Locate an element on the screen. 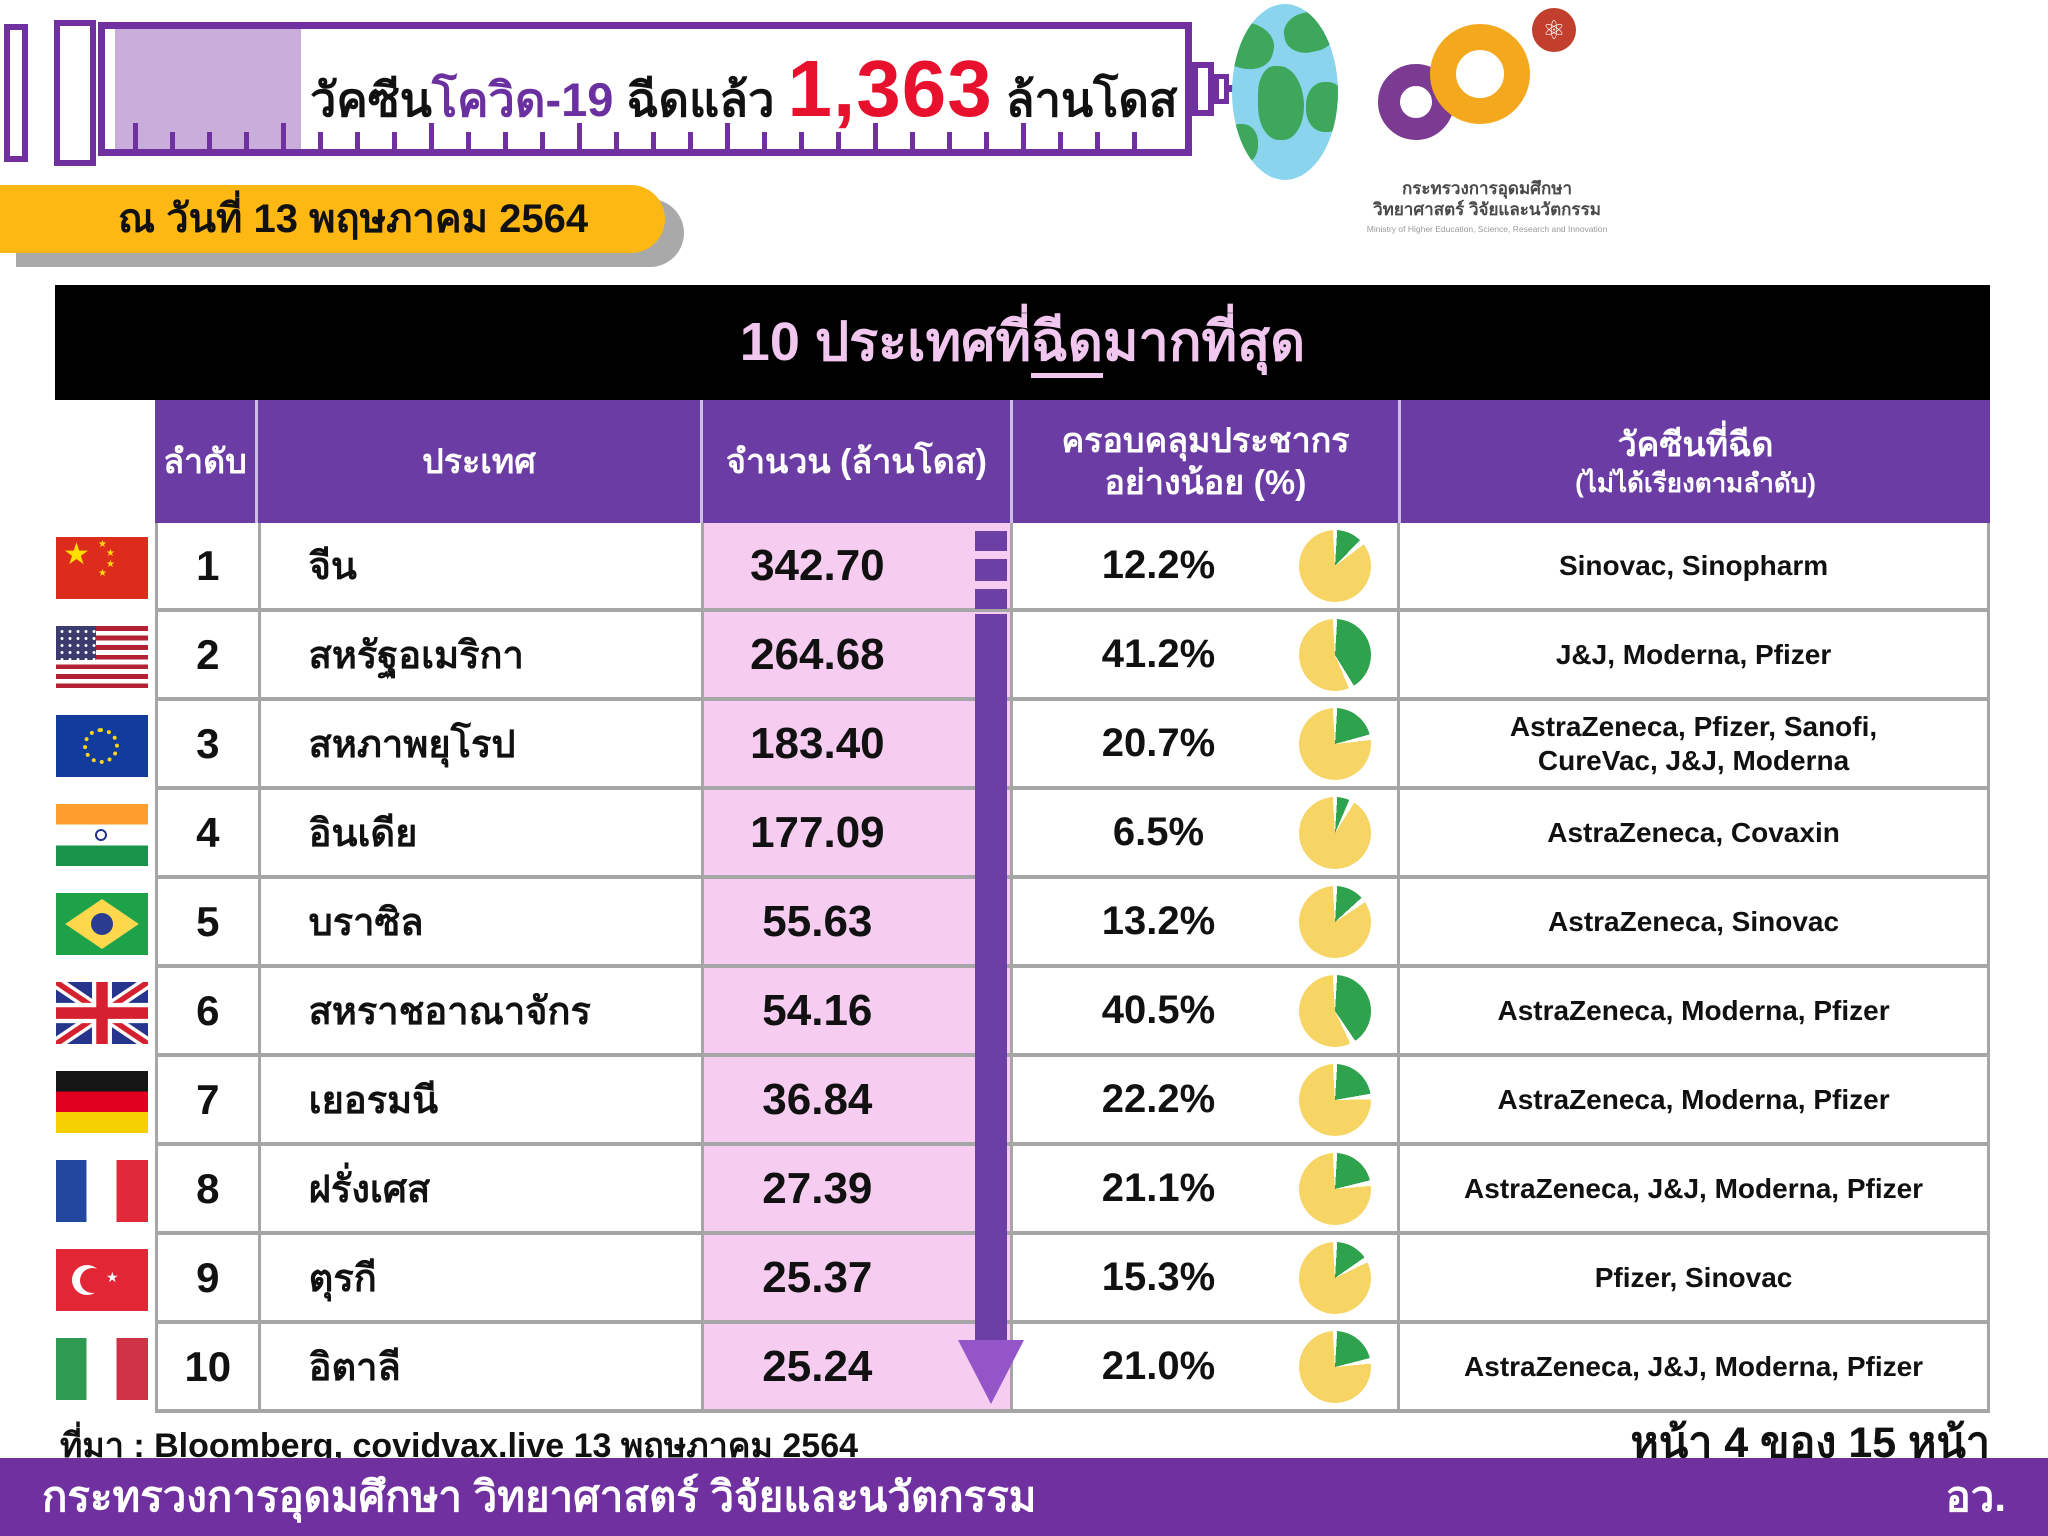 The image size is (2048, 1536). table-title-suffix: มากที่สุด is located at coordinates (1204, 342).